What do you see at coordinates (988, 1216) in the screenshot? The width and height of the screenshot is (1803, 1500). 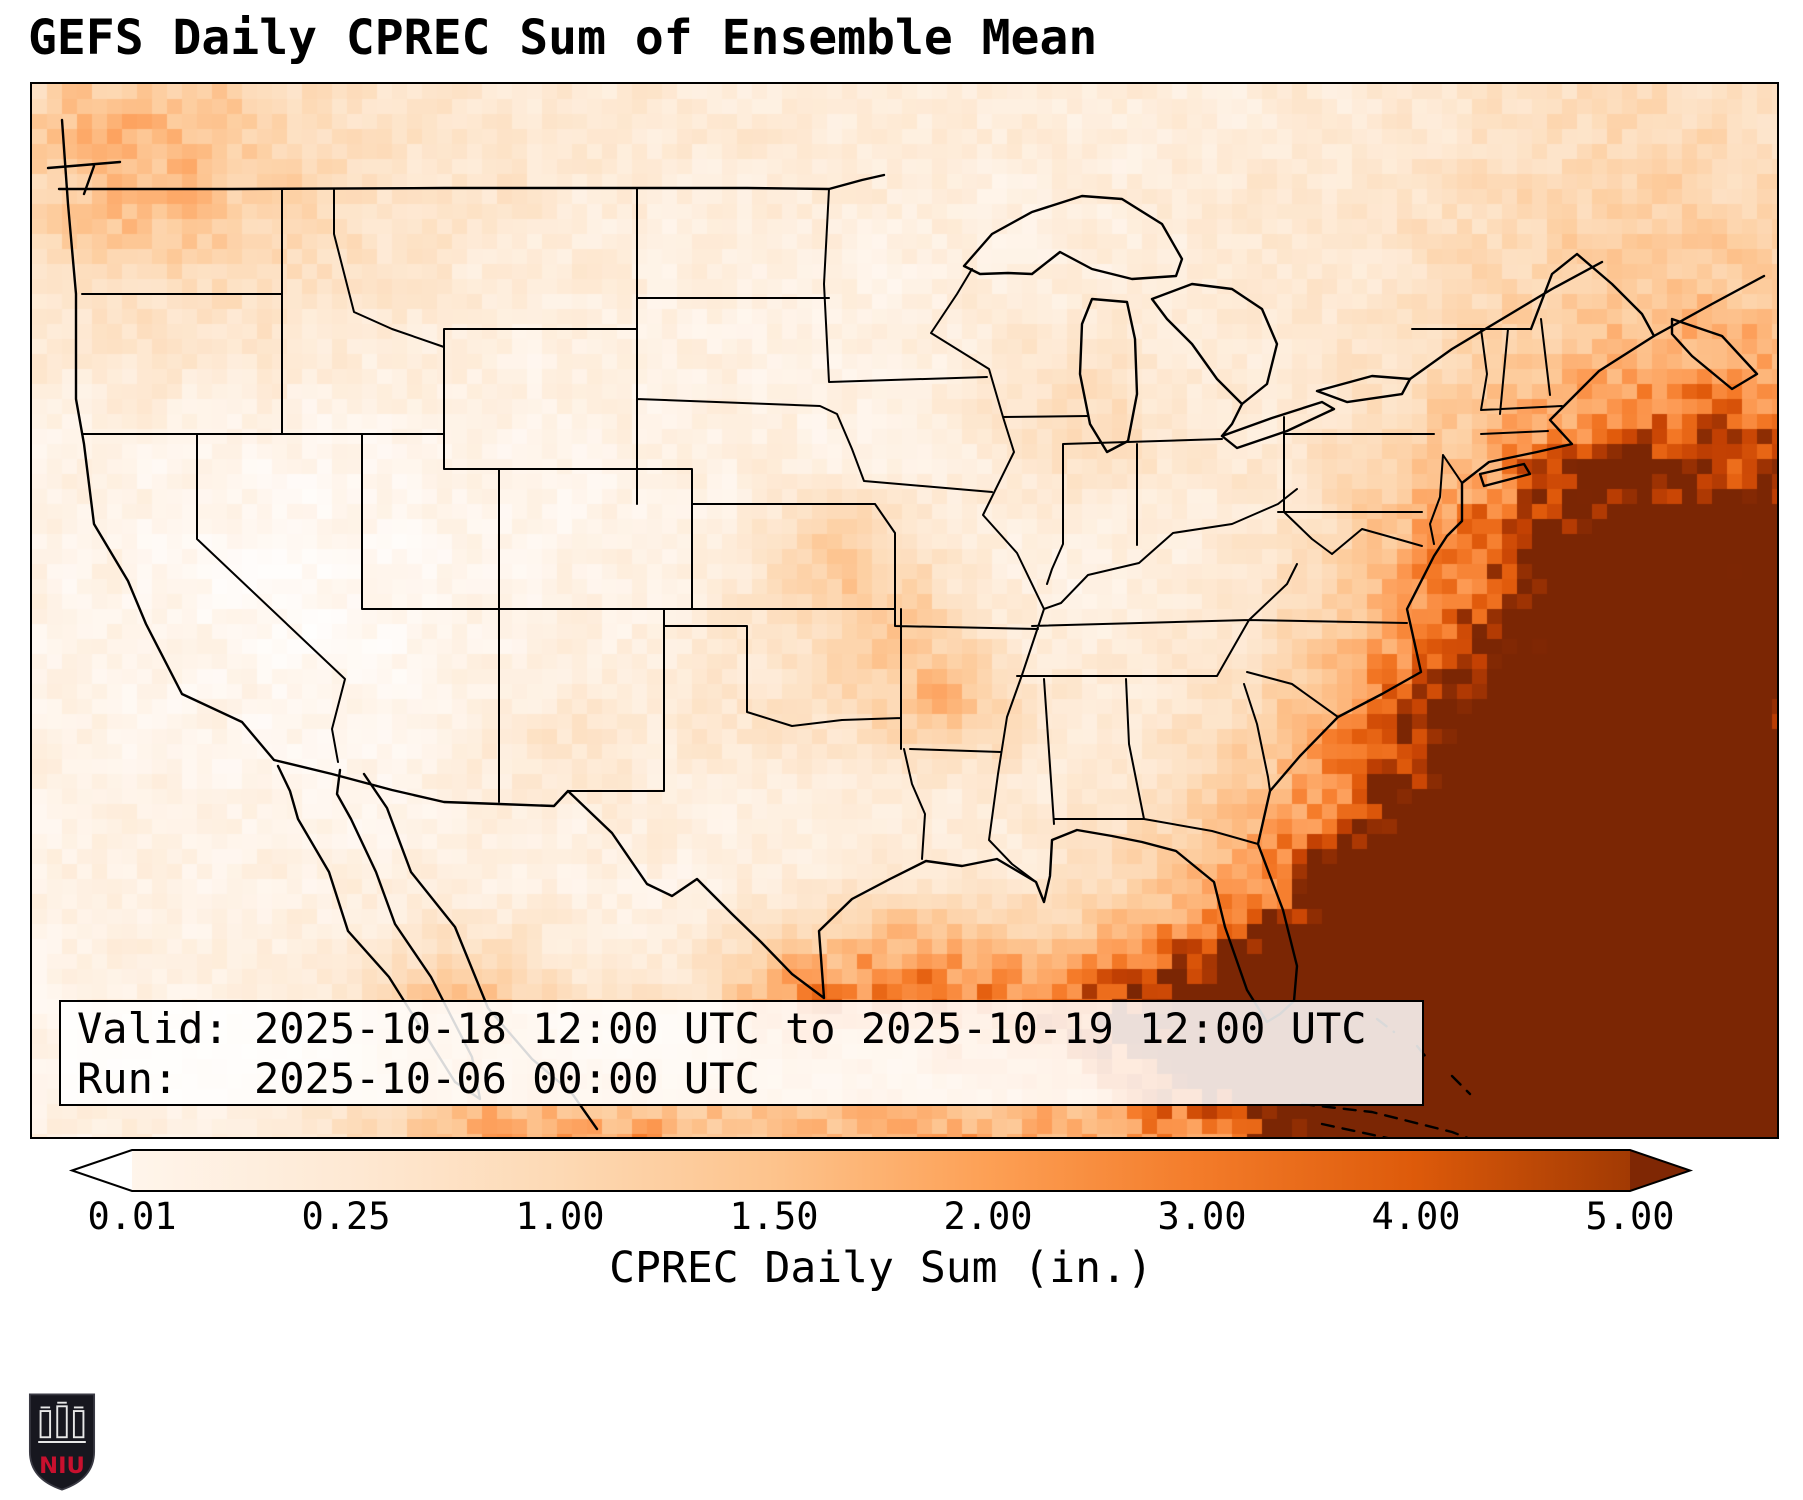 I see `colorbar-tick-4: 2.00` at bounding box center [988, 1216].